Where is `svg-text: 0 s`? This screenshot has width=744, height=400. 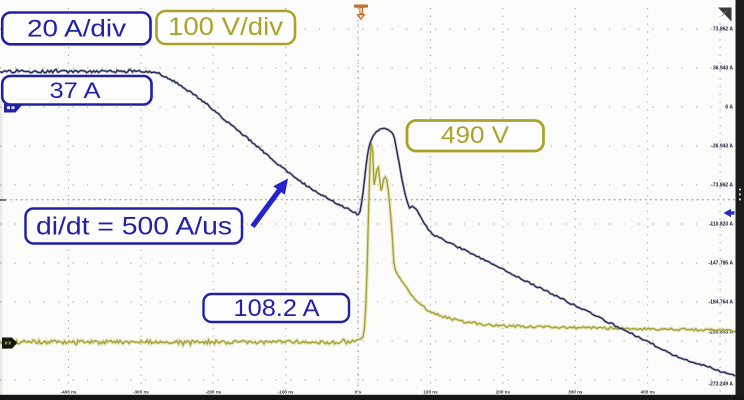
svg-text: 0 s is located at coordinates (358, 391).